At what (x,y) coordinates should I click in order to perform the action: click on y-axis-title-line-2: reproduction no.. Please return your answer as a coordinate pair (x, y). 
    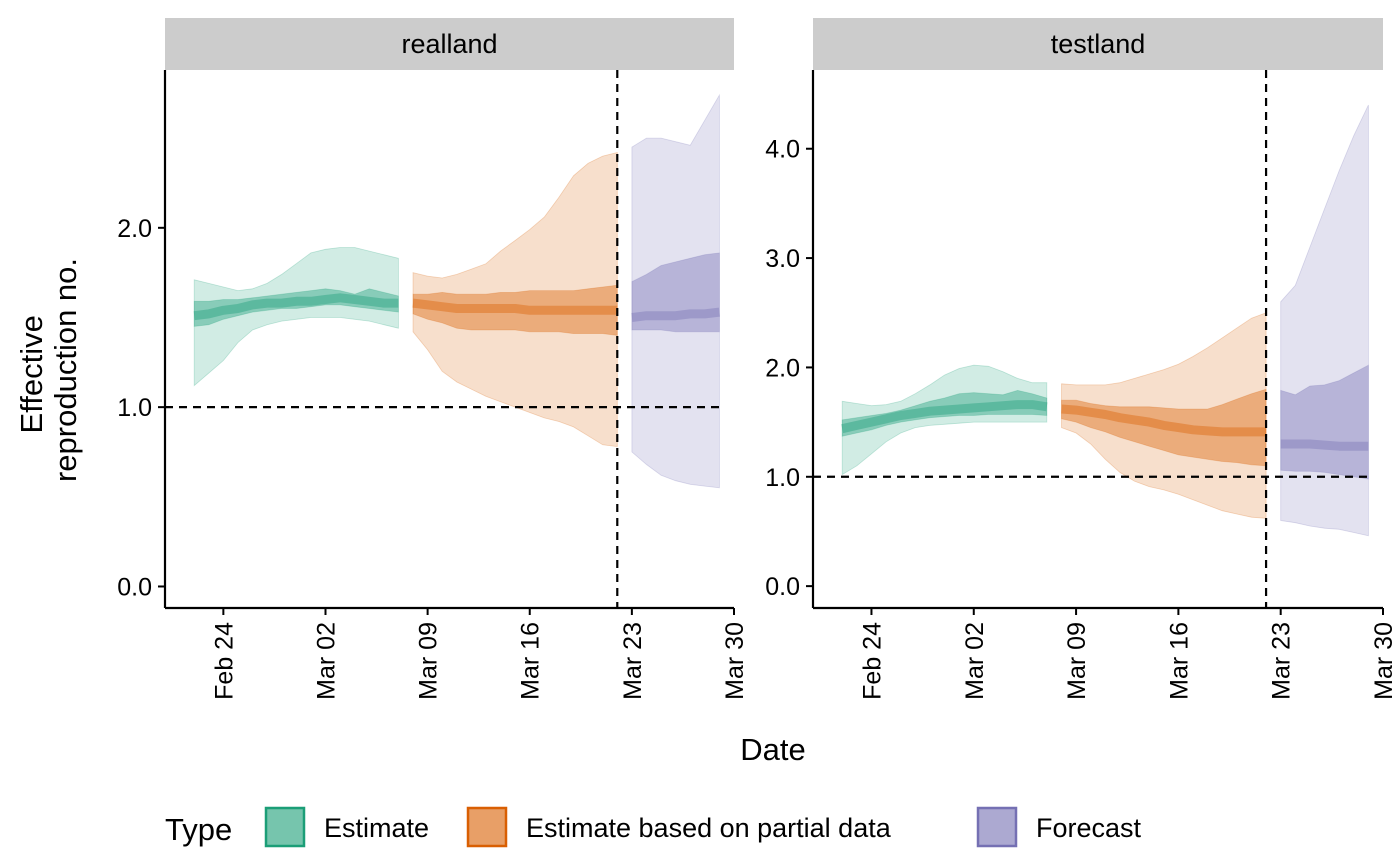
    Looking at the image, I should click on (65, 370).